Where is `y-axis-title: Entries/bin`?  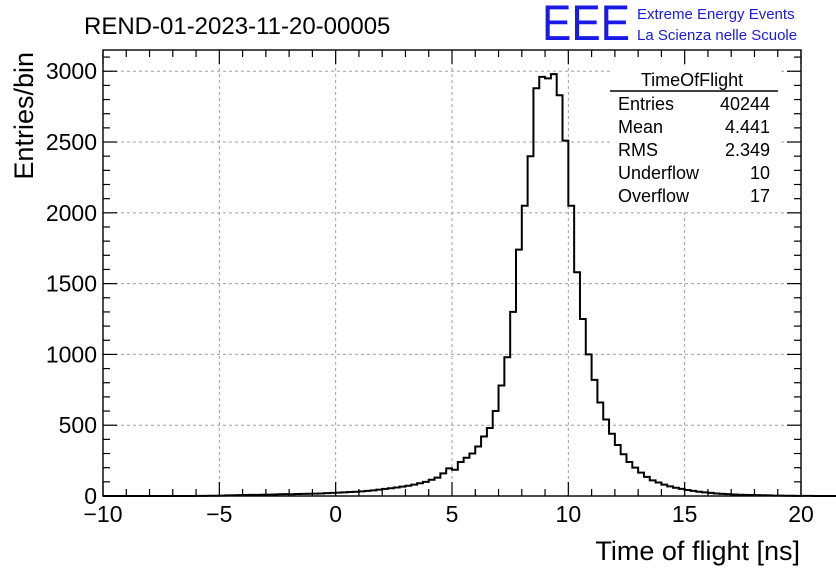
y-axis-title: Entries/bin is located at coordinates (24, 116).